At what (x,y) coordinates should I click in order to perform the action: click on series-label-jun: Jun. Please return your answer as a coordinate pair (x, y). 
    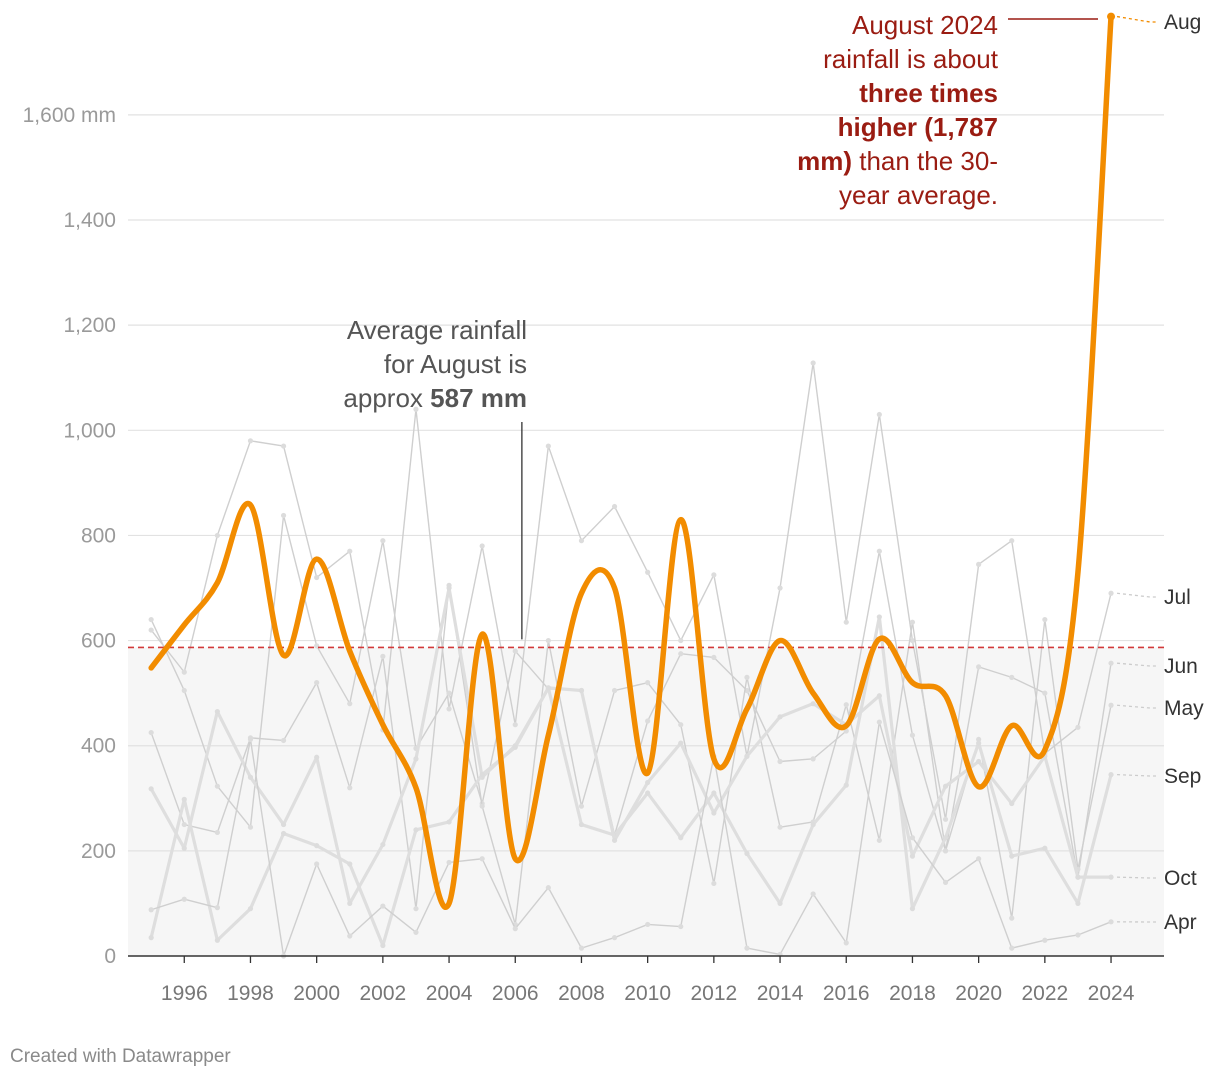
    Looking at the image, I should click on (1181, 666).